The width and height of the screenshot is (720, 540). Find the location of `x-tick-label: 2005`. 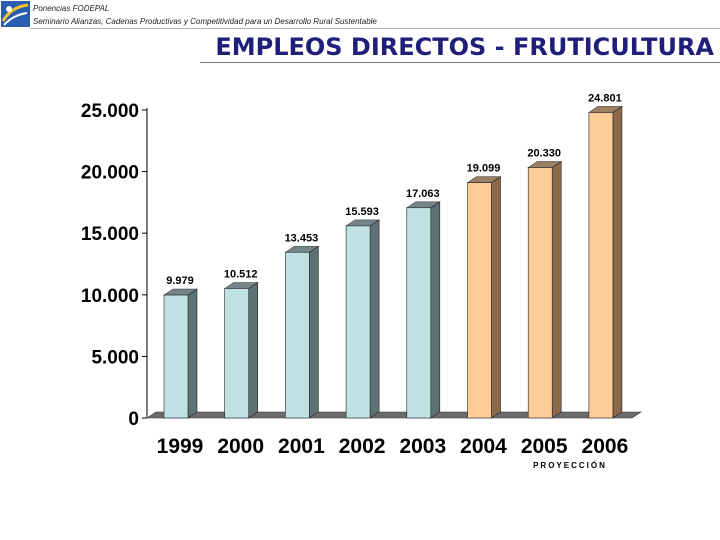

x-tick-label: 2005 is located at coordinates (544, 446).